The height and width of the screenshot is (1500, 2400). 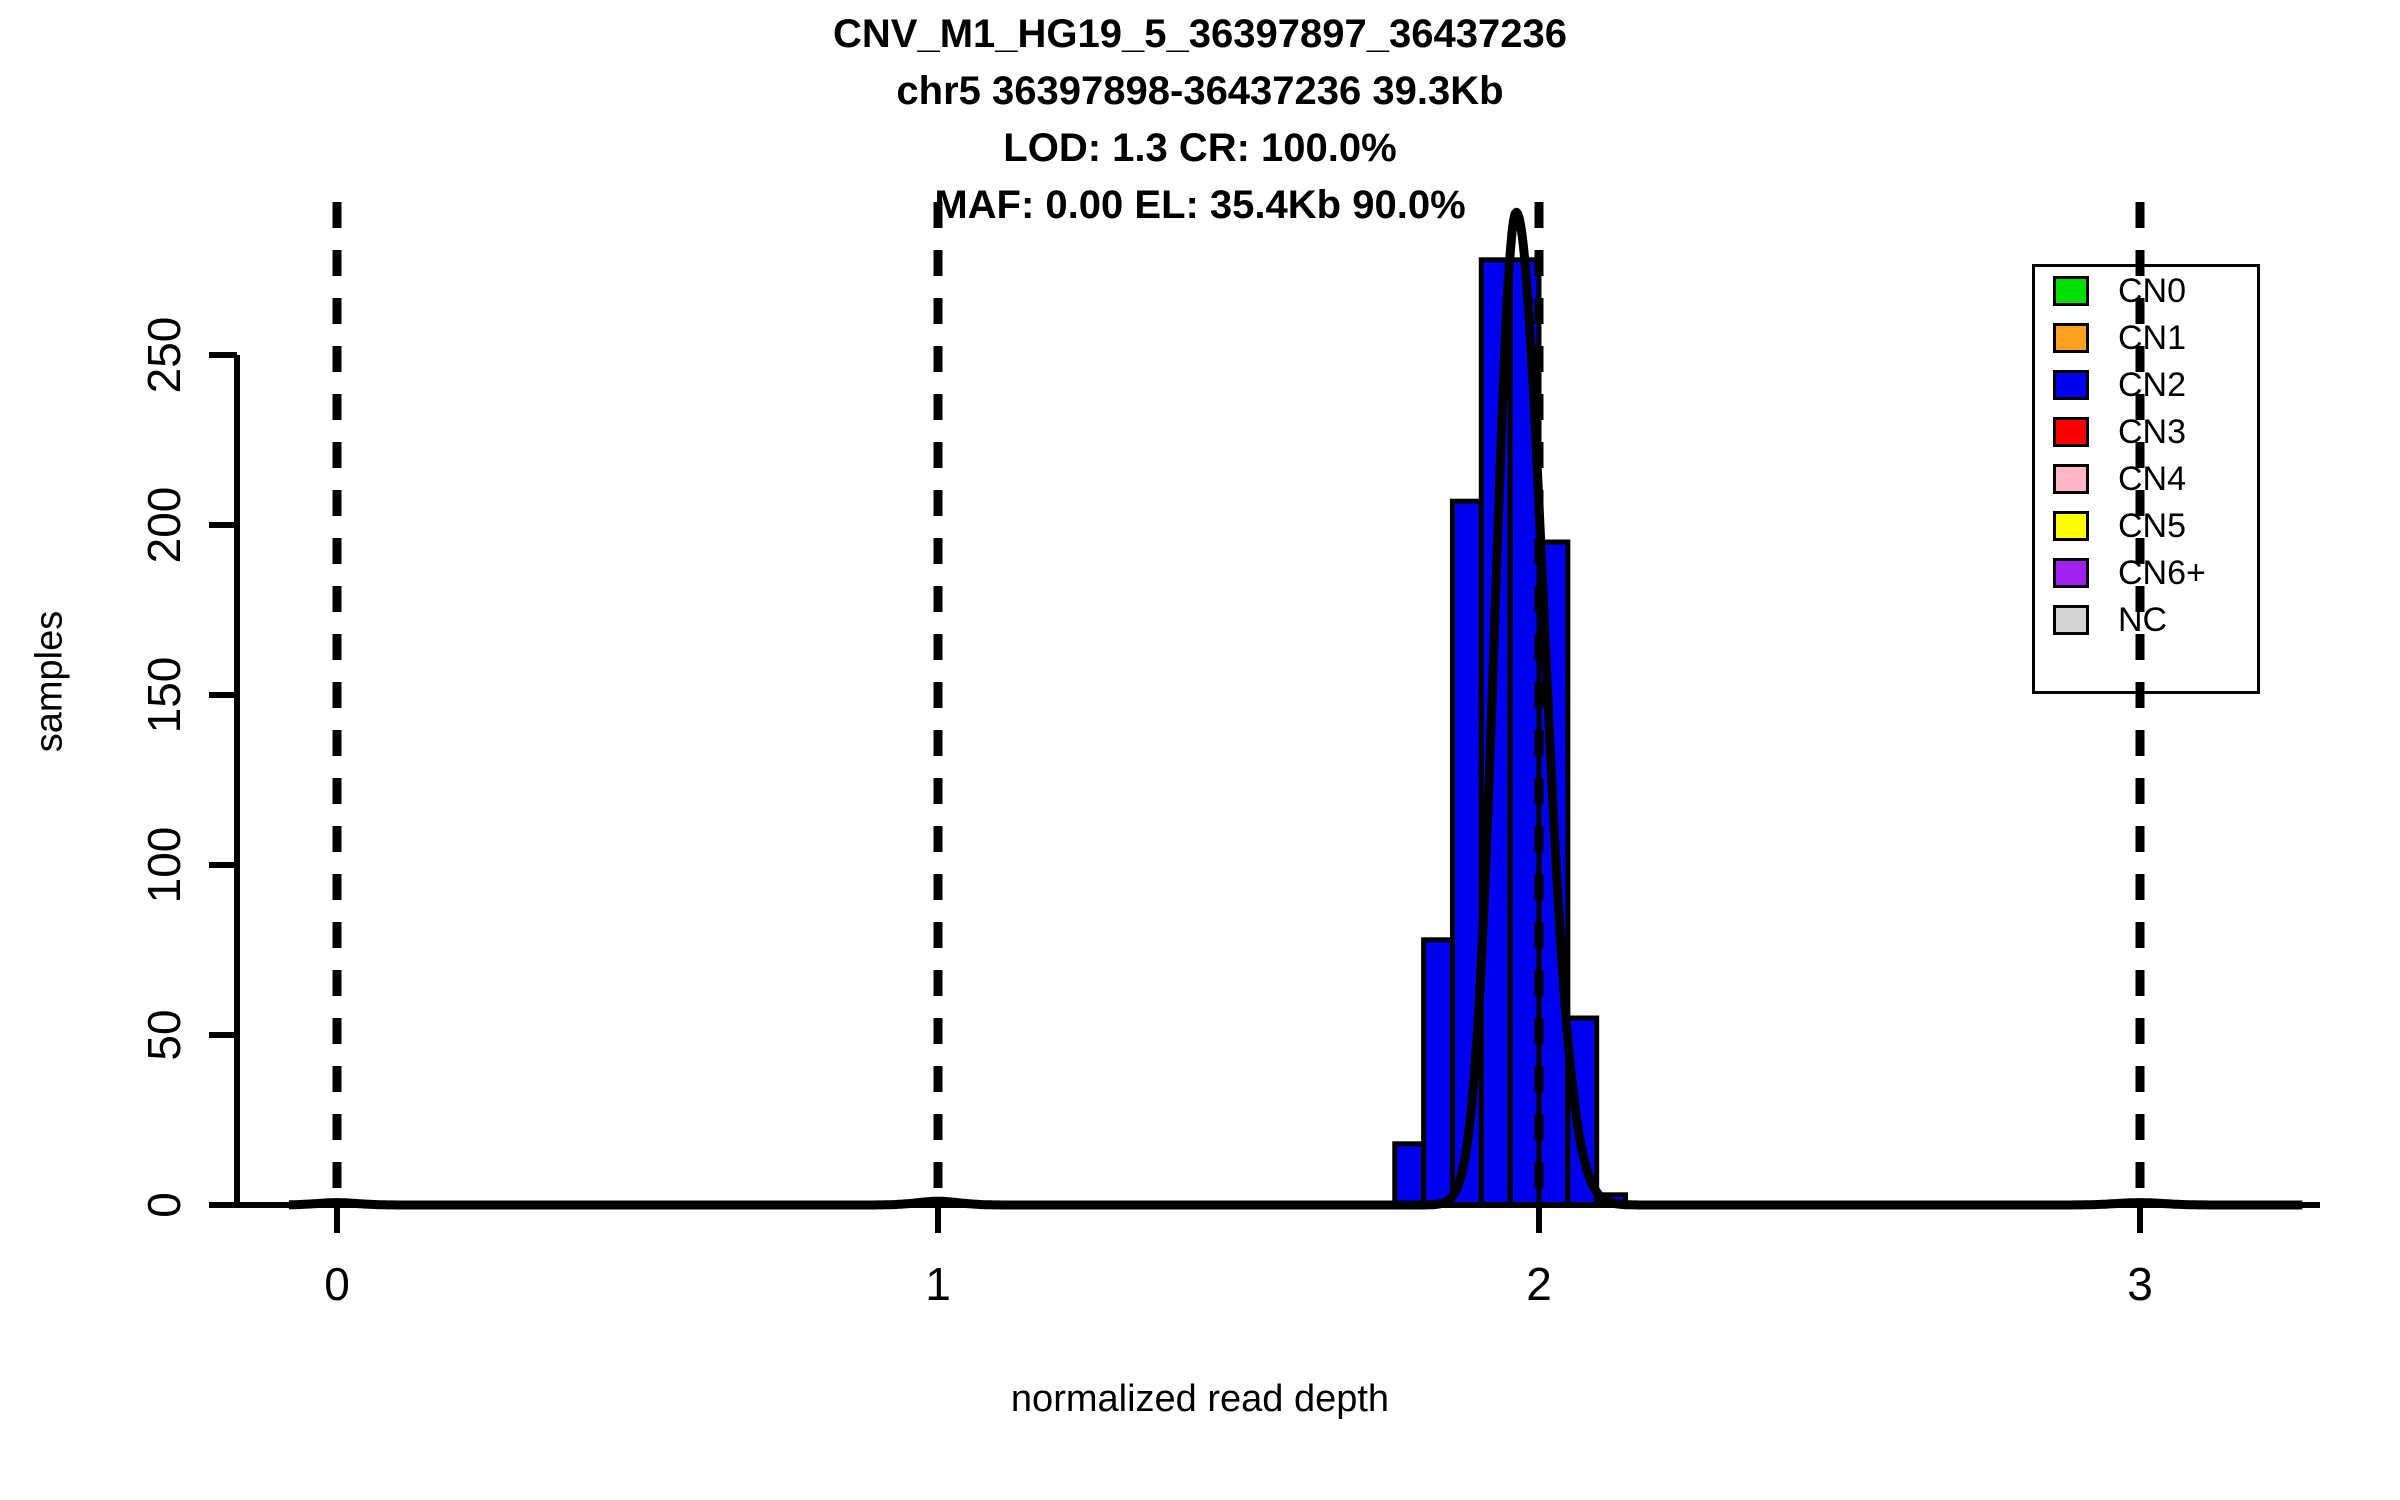 What do you see at coordinates (164, 865) in the screenshot?
I see `y-tick-label: 100` at bounding box center [164, 865].